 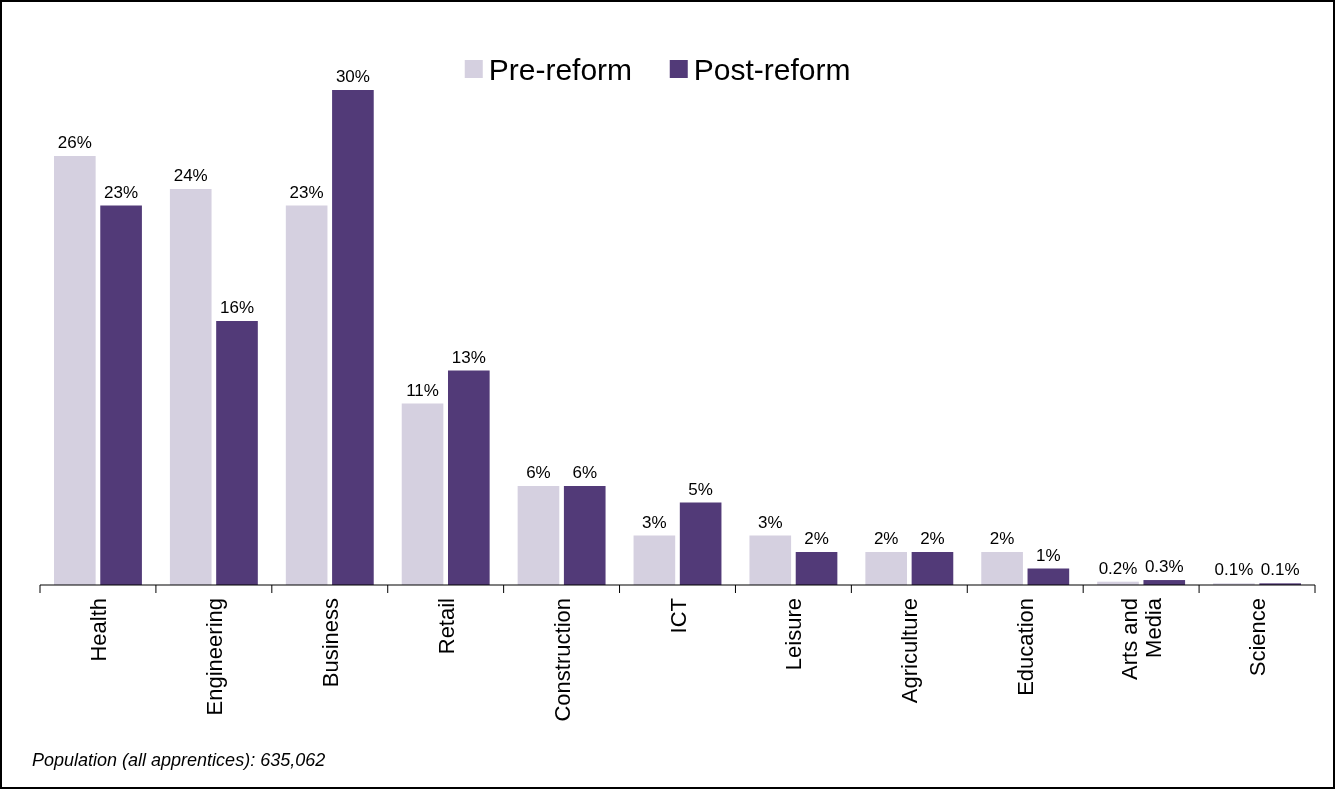 What do you see at coordinates (678, 616) in the screenshot?
I see `x-tick-label: ICT` at bounding box center [678, 616].